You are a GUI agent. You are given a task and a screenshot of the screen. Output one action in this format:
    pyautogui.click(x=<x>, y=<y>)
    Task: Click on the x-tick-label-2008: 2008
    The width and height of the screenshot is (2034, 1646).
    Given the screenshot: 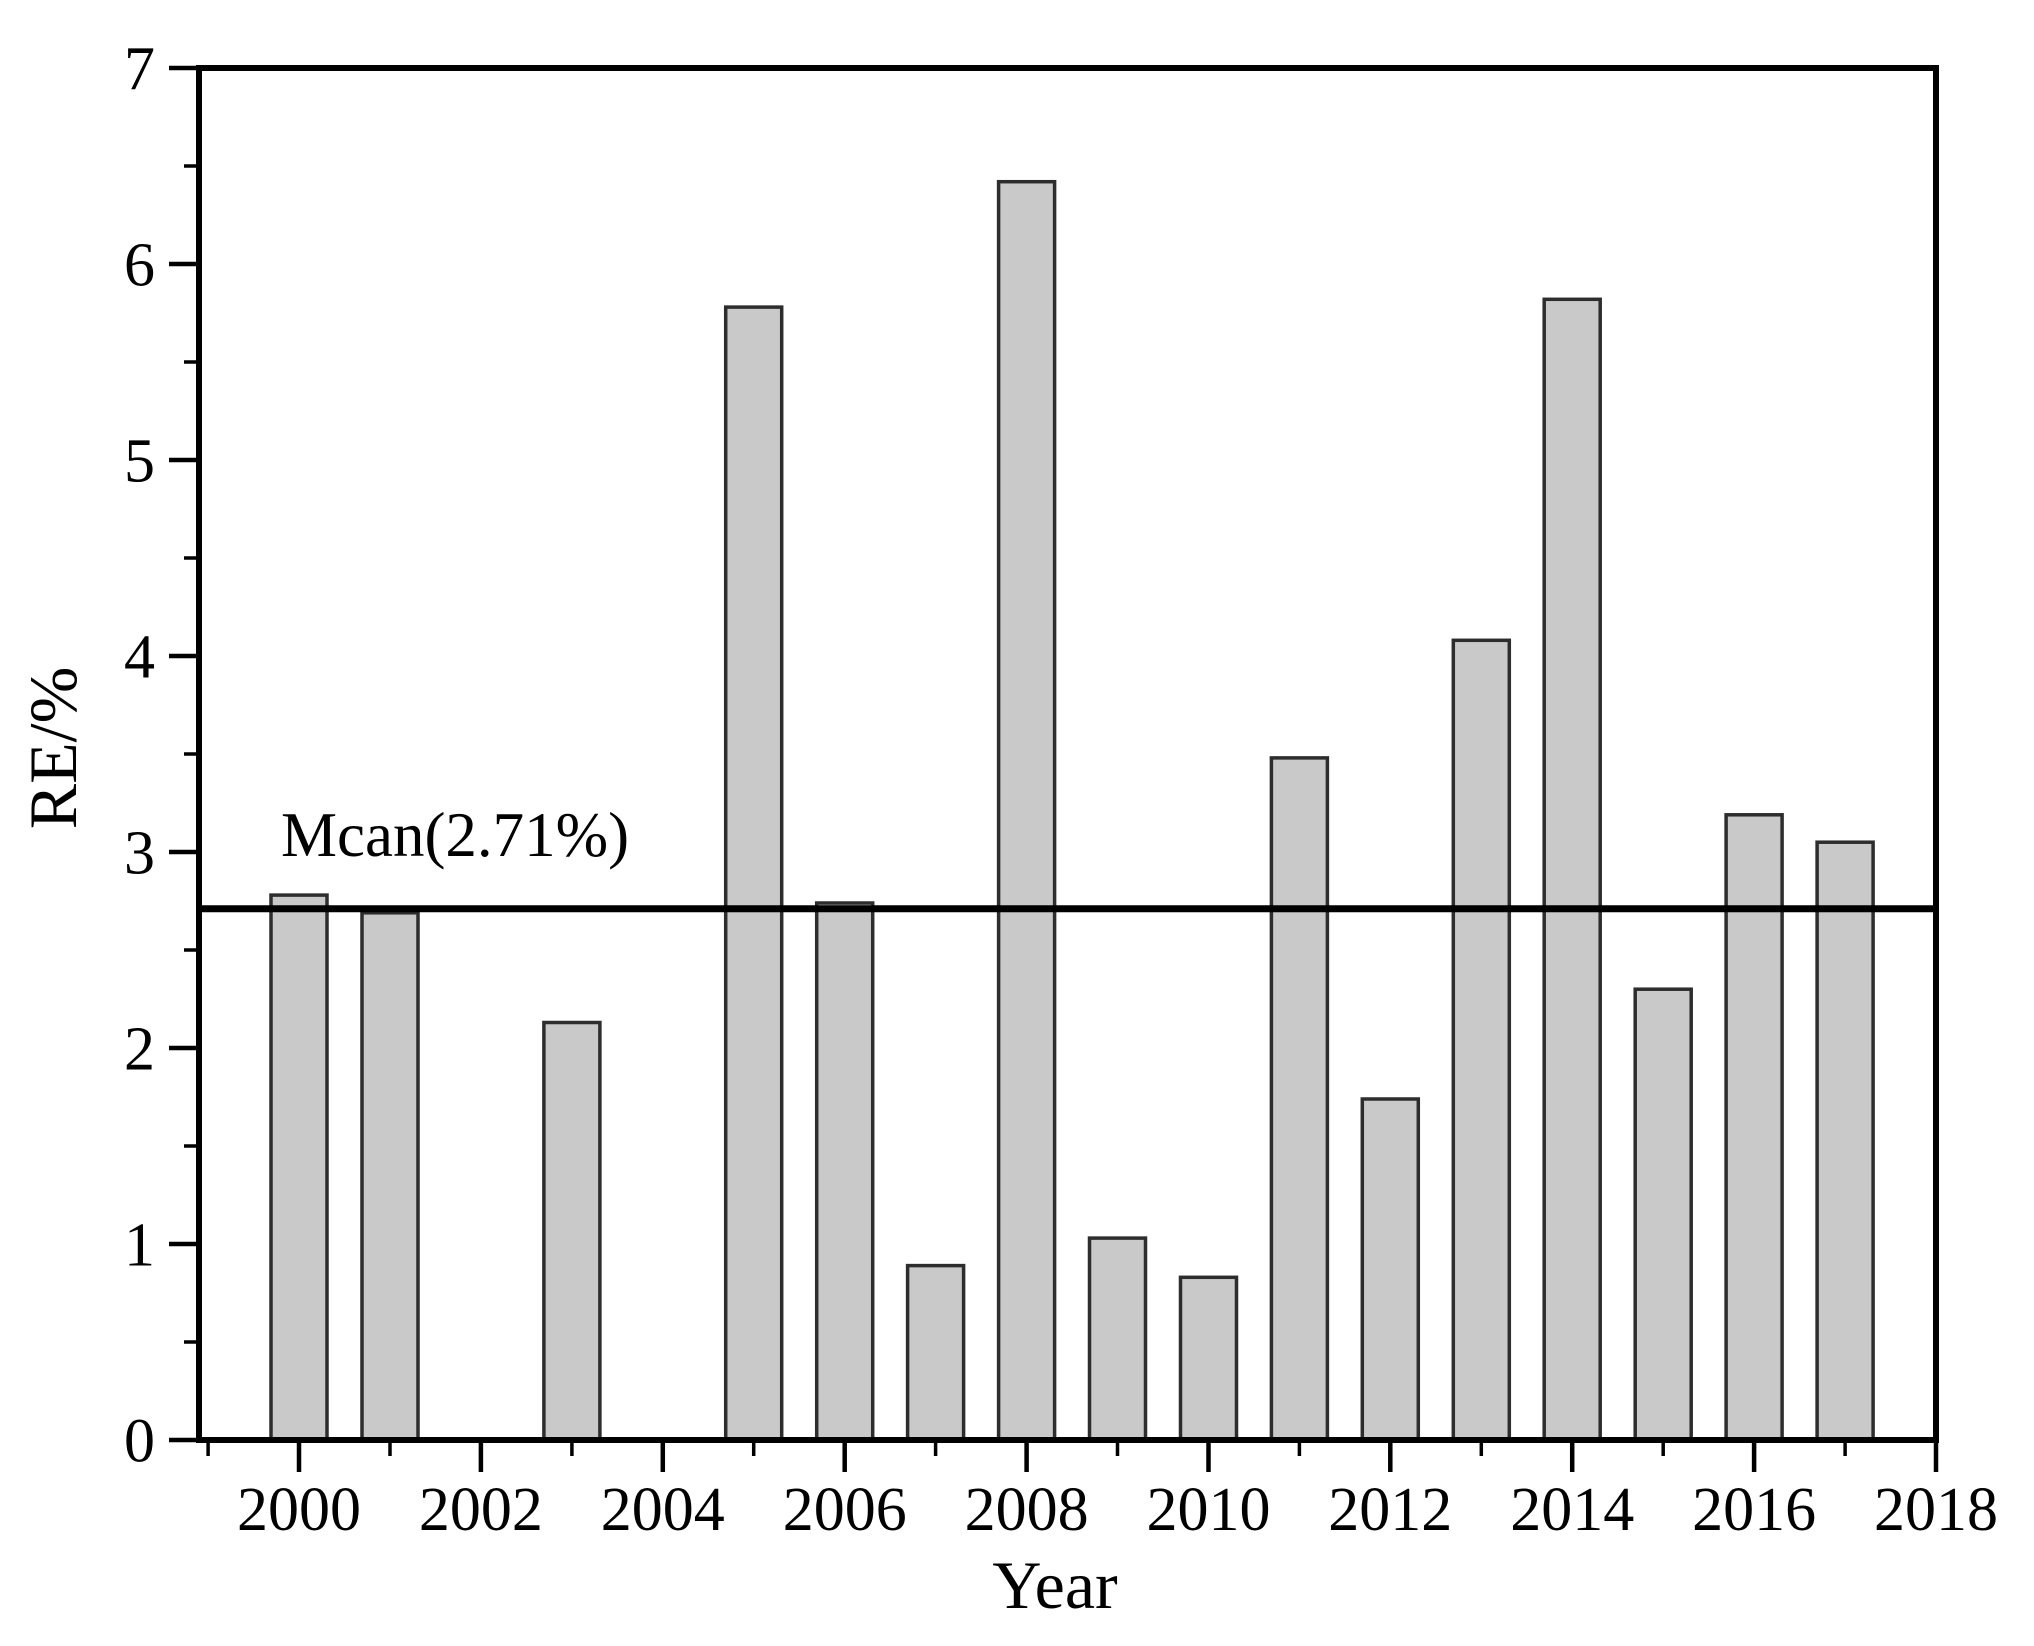 What is the action you would take?
    pyautogui.click(x=1027, y=1510)
    